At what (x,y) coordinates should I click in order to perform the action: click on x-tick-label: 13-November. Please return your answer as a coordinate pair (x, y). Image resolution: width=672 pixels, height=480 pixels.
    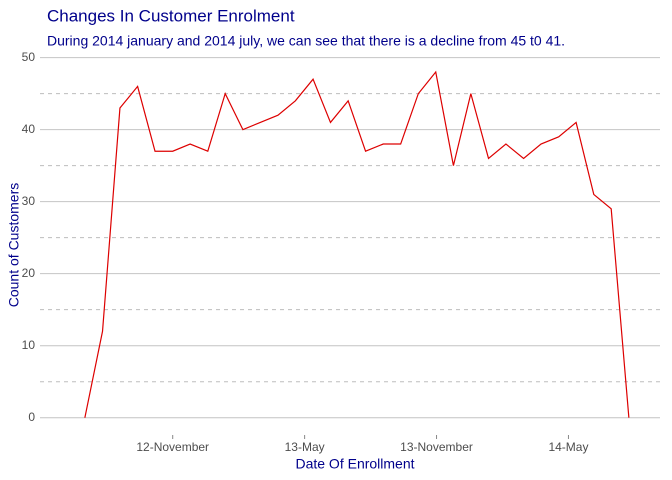
    Looking at the image, I should click on (436, 447).